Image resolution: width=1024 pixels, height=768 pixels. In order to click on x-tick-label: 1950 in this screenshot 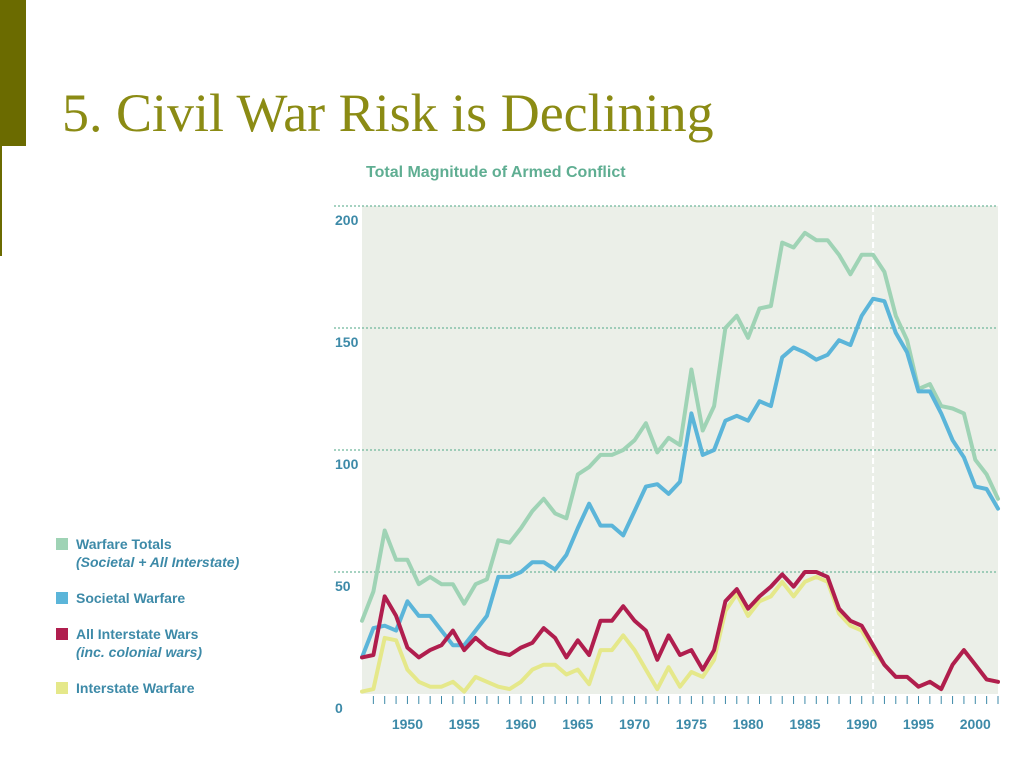, I will do `click(407, 724)`.